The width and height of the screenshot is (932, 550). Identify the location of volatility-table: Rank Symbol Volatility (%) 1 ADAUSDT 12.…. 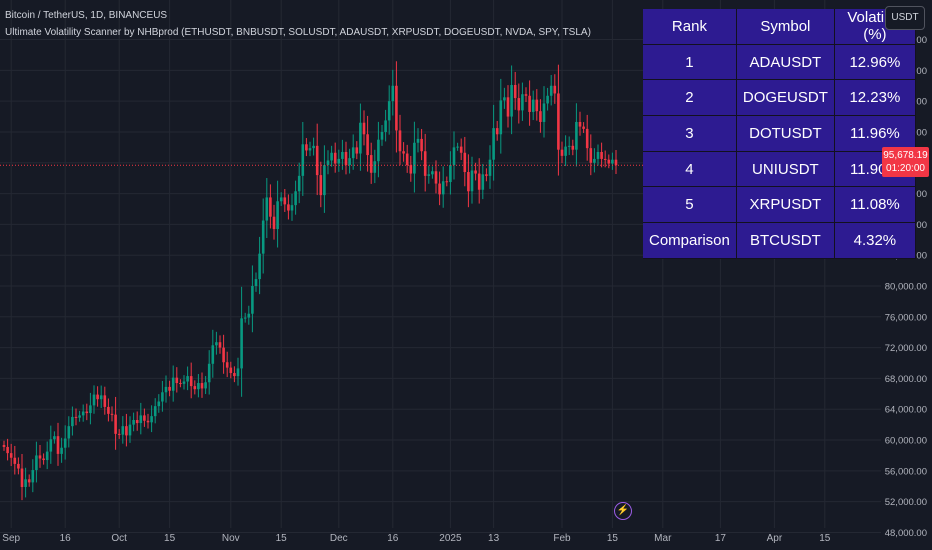
(779, 134).